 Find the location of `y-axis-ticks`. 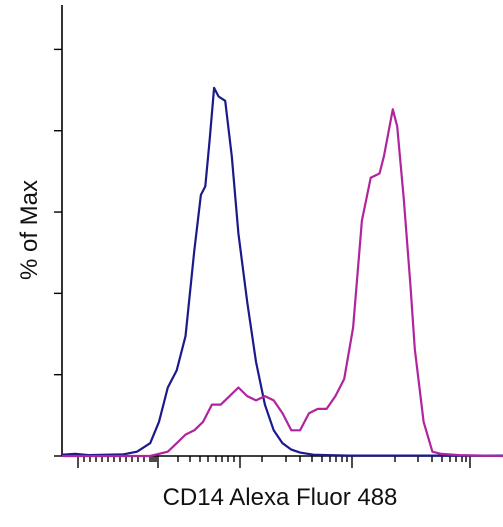

y-axis-ticks is located at coordinates (58, 252).